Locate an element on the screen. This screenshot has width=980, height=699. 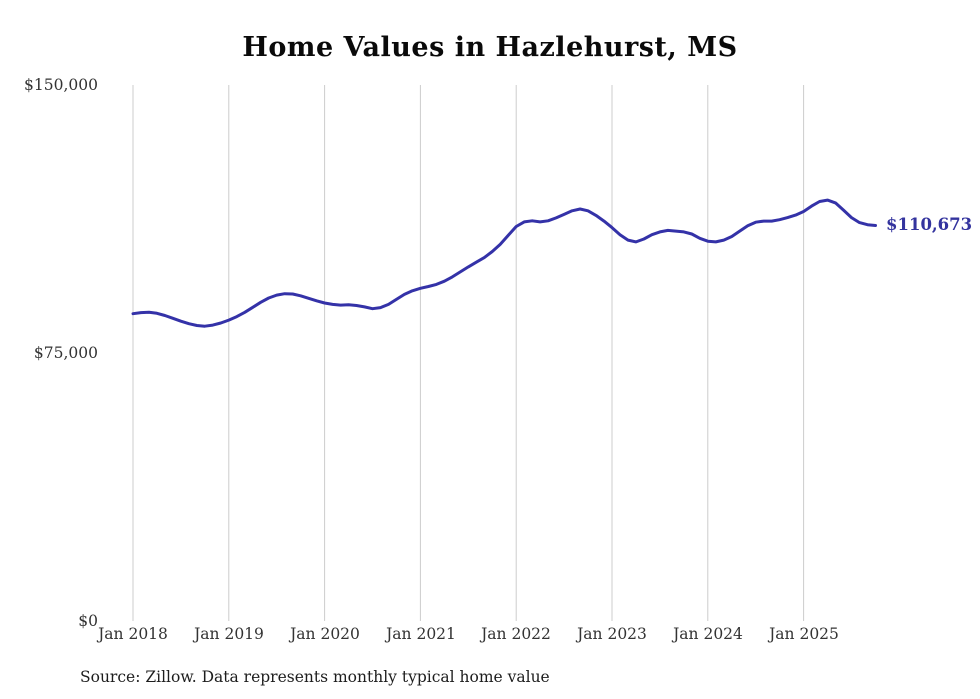
series-end-value-label: $110,673 is located at coordinates (929, 224).